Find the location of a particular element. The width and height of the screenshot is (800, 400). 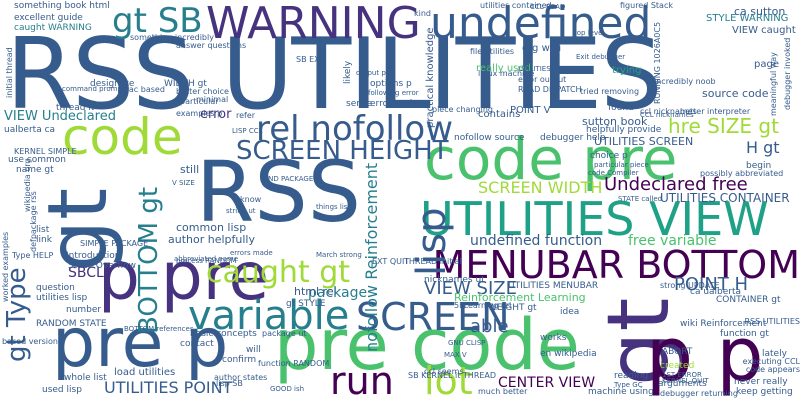

word-view-caught: VIEW caught is located at coordinates (764, 30).